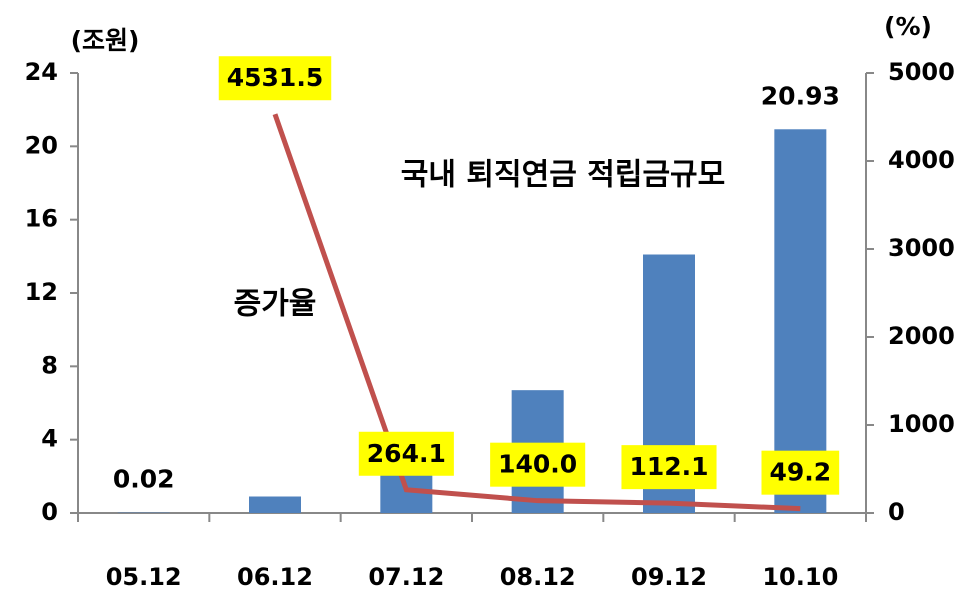  What do you see at coordinates (49, 512) in the screenshot?
I see `y-tick-label: 0` at bounding box center [49, 512].